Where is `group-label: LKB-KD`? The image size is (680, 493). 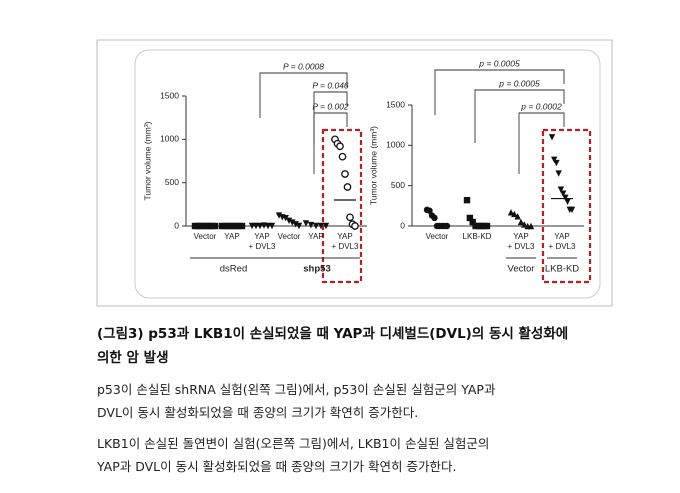 group-label: LKB-KD is located at coordinates (562, 269).